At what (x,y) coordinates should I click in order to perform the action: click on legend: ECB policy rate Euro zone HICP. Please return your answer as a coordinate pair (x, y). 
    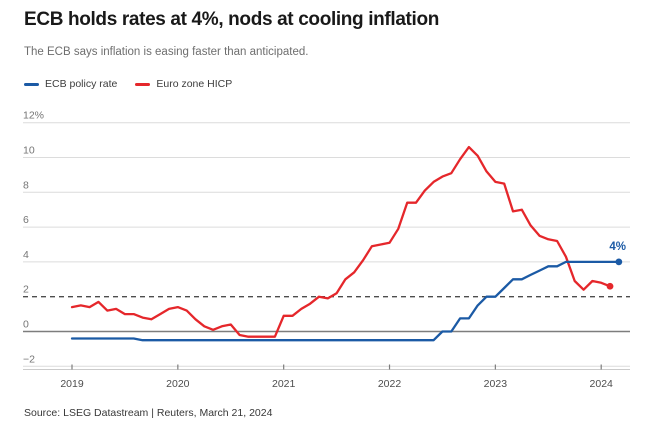
    Looking at the image, I should click on (128, 84).